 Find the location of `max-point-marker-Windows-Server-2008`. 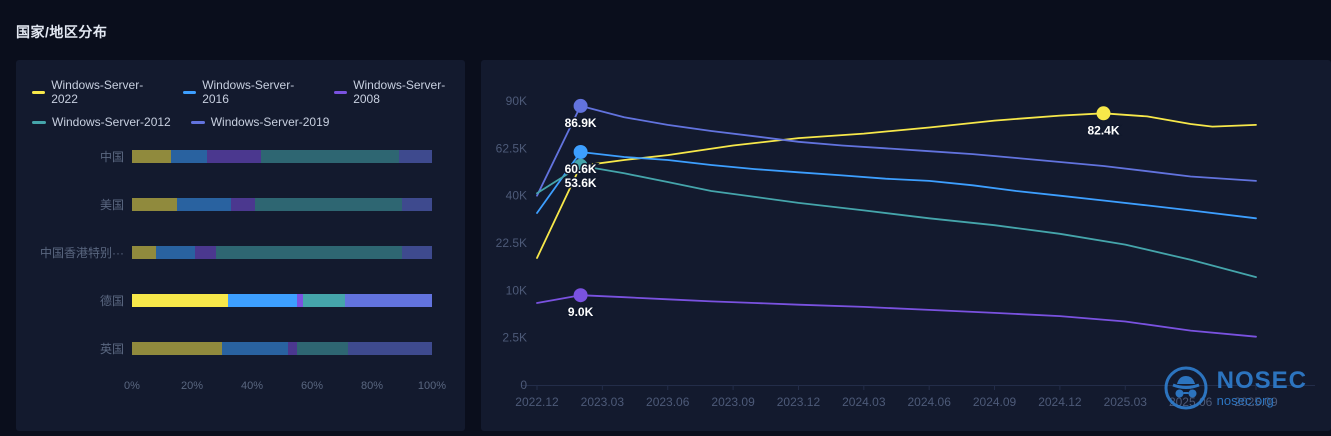

max-point-marker-Windows-Server-2008 is located at coordinates (580, 295).